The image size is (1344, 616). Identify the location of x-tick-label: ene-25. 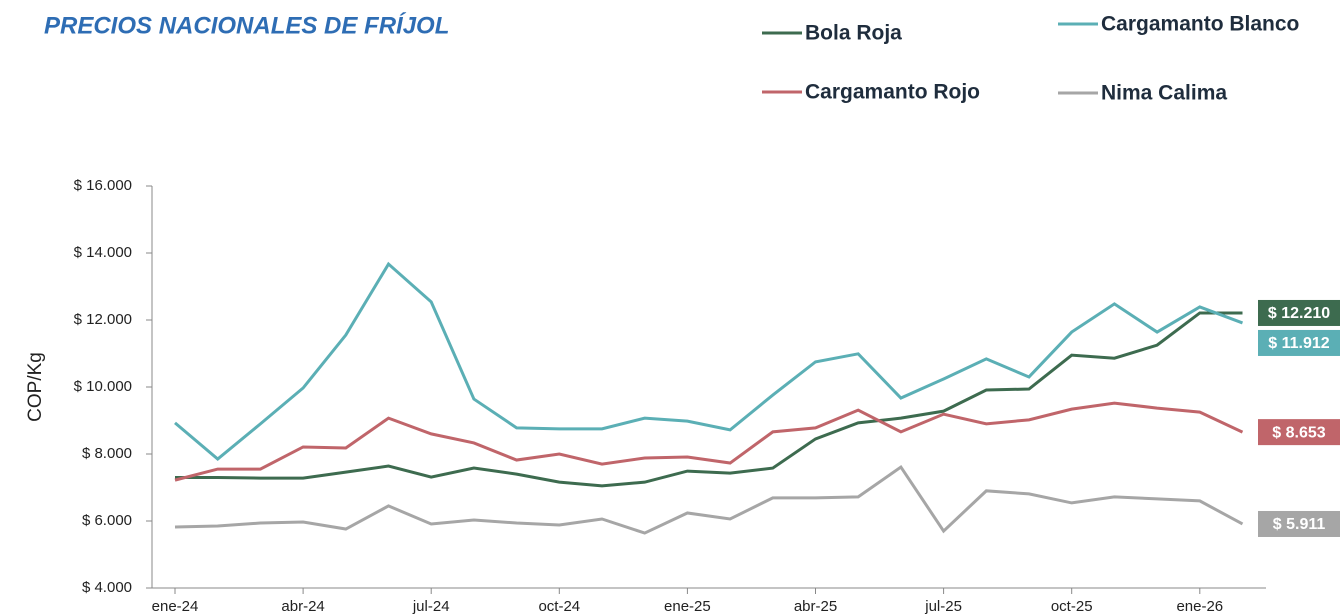
(687, 606).